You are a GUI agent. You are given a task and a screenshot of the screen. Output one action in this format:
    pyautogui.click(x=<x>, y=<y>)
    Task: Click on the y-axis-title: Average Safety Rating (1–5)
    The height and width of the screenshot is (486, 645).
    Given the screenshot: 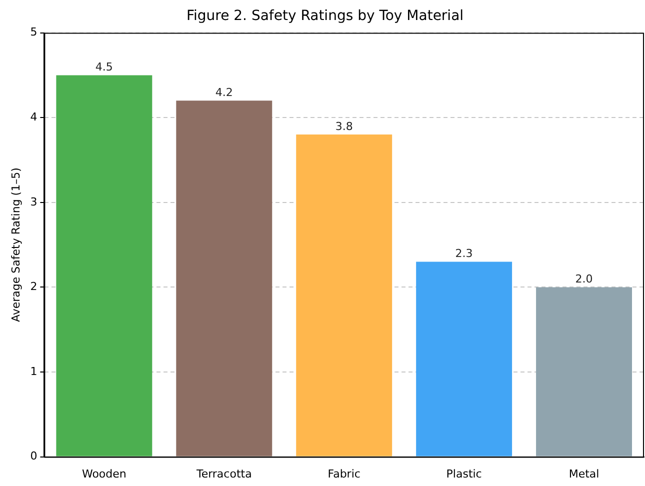 What is the action you would take?
    pyautogui.click(x=15, y=245)
    